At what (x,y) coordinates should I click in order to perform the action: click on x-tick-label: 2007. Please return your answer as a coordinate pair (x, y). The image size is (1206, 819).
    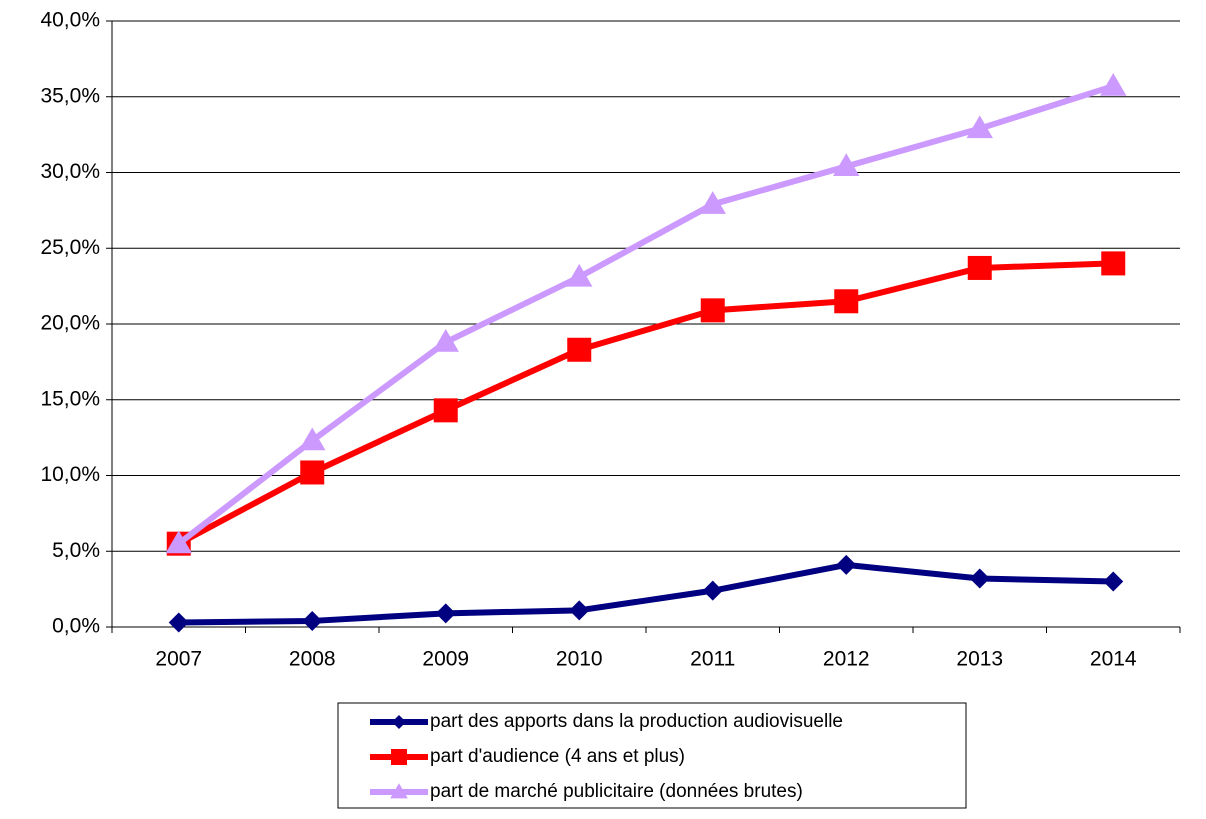
    Looking at the image, I should click on (178, 659).